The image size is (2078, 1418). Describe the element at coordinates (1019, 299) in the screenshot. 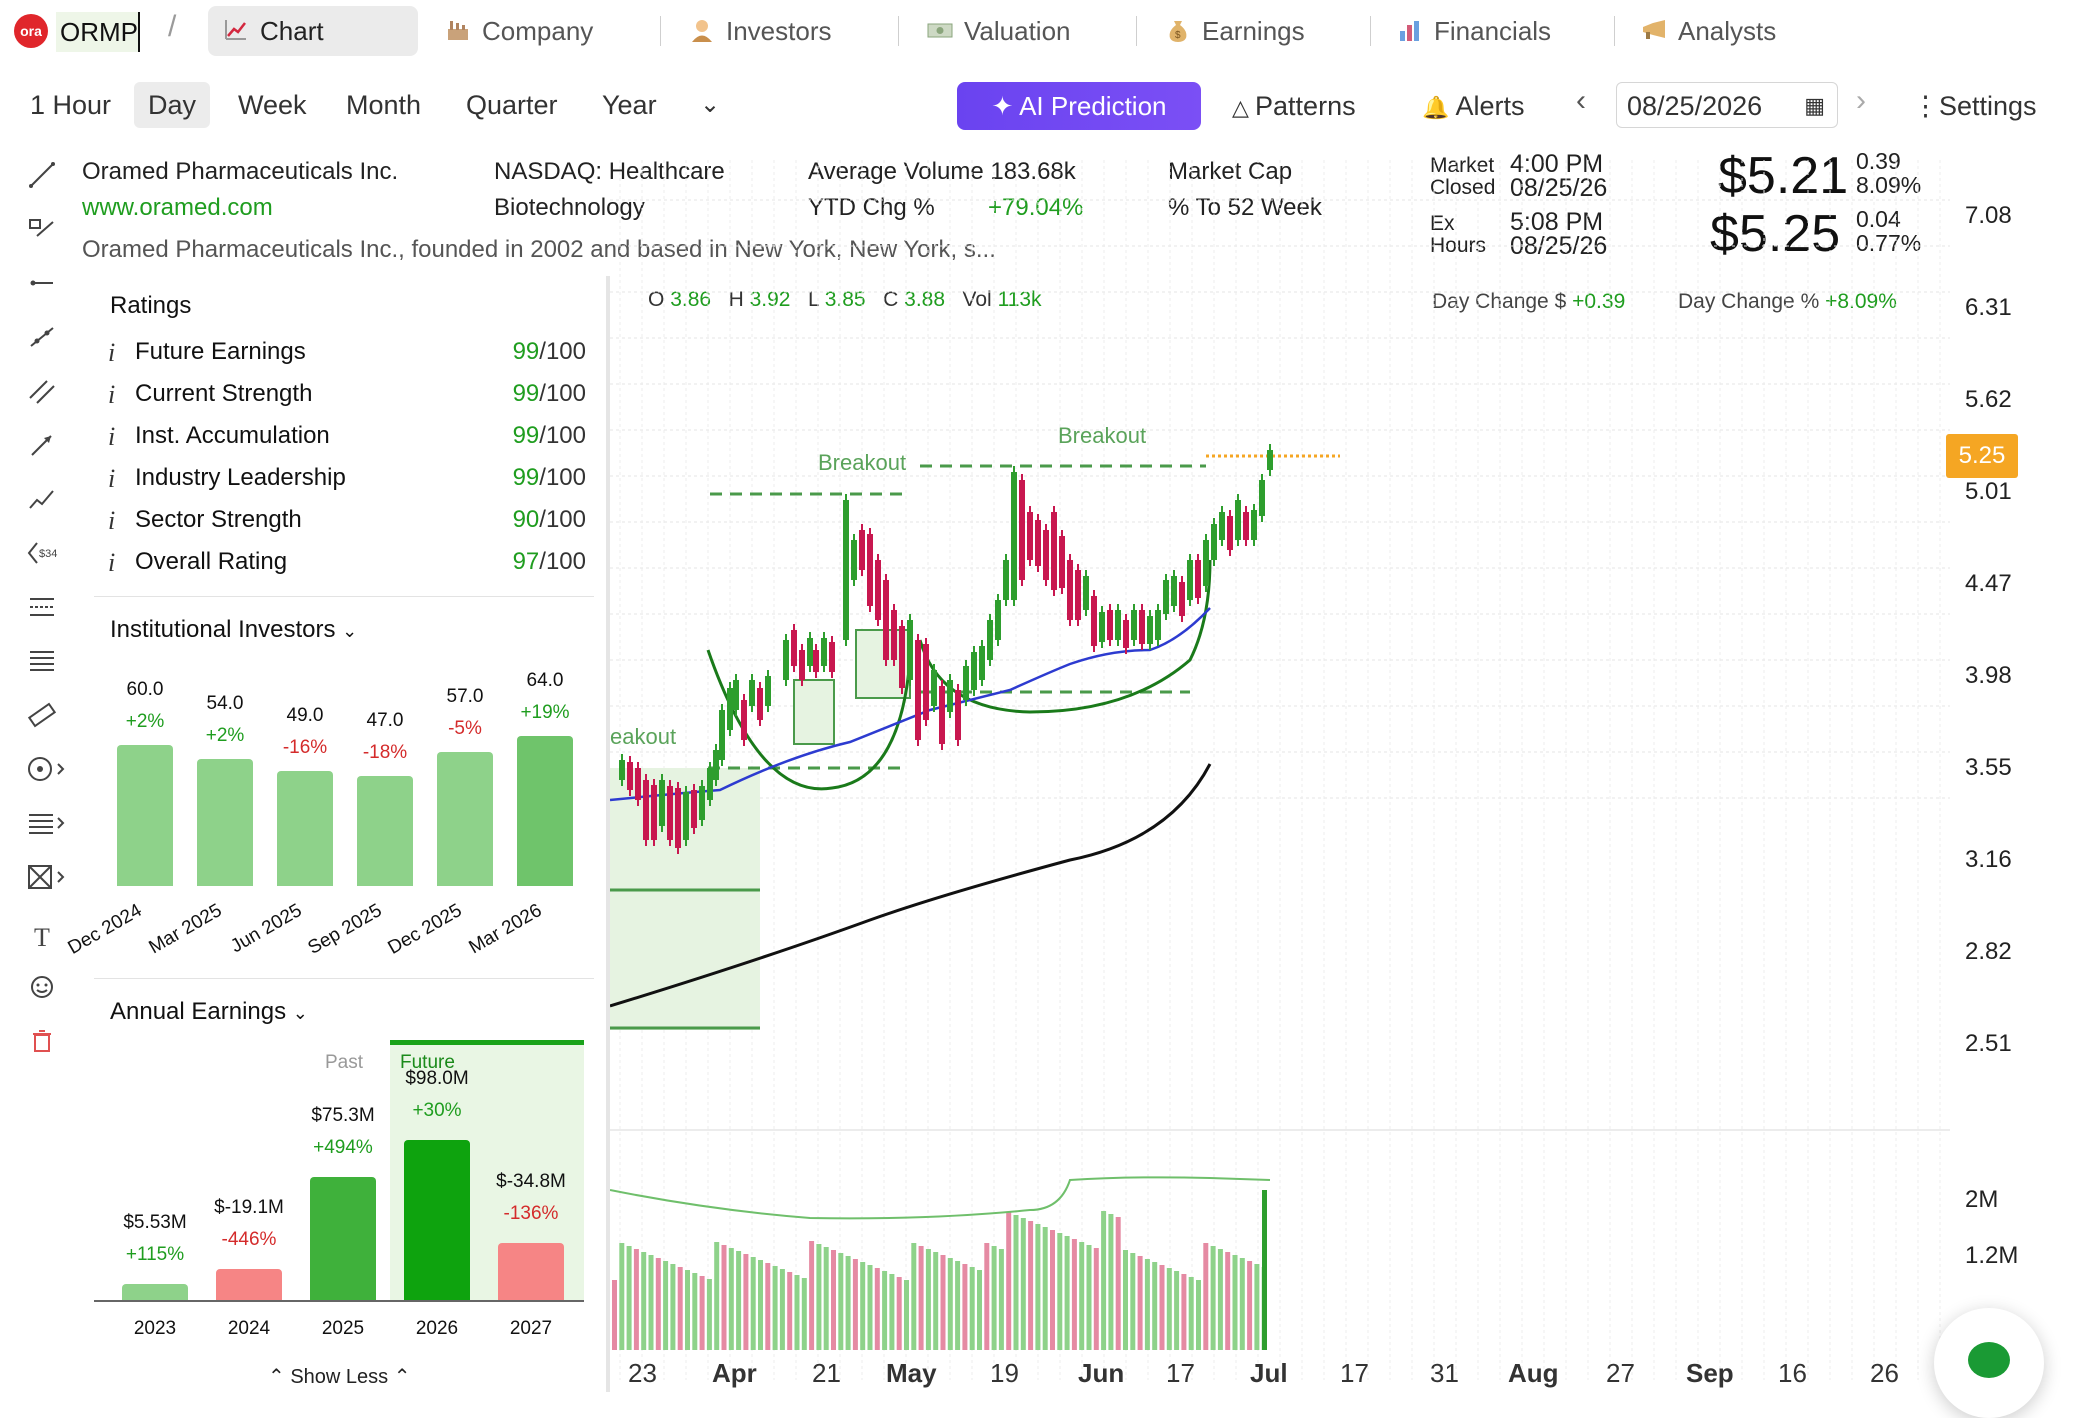

I see `volume-value: 113k` at that location.